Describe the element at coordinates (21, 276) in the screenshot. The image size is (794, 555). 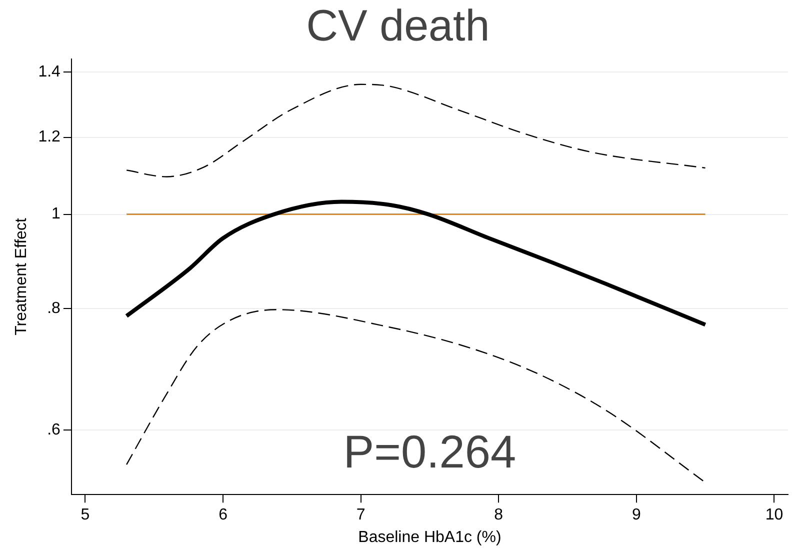
I see `y-axis-title: Treatment Effect` at that location.